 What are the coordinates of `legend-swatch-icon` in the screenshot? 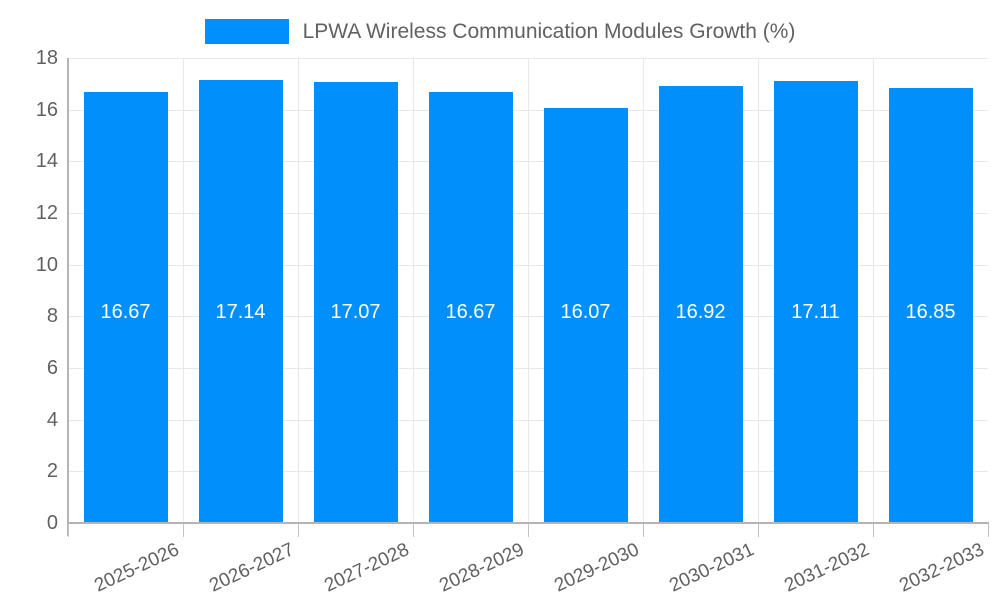 It's located at (246, 31).